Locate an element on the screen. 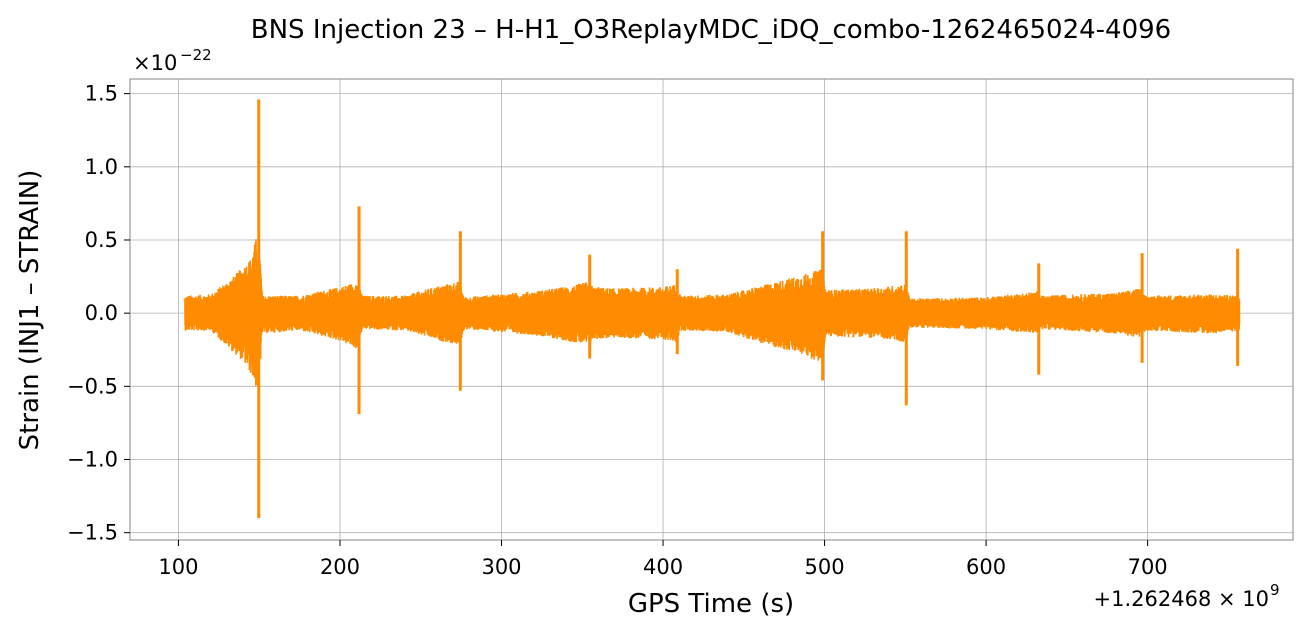  x-tick-label: 600 is located at coordinates (986, 567).